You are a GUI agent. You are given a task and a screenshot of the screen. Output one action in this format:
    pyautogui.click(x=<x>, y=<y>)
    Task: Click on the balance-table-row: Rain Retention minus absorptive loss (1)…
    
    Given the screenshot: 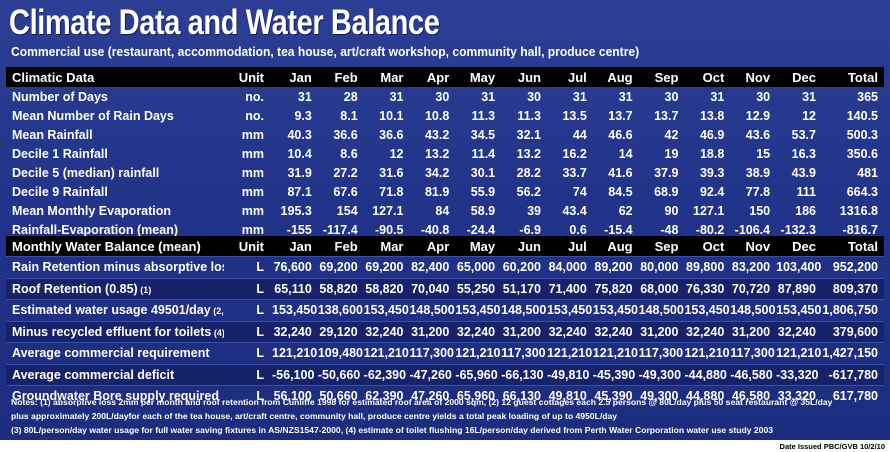 What is the action you would take?
    pyautogui.click(x=445, y=267)
    